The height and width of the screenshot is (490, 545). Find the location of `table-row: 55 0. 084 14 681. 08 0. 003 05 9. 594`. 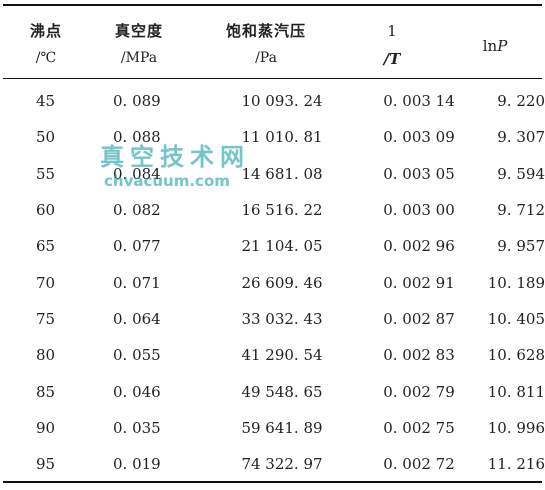

table-row: 55 0. 084 14 681. 08 0. 003 05 9. 594 is located at coordinates (272, 174).